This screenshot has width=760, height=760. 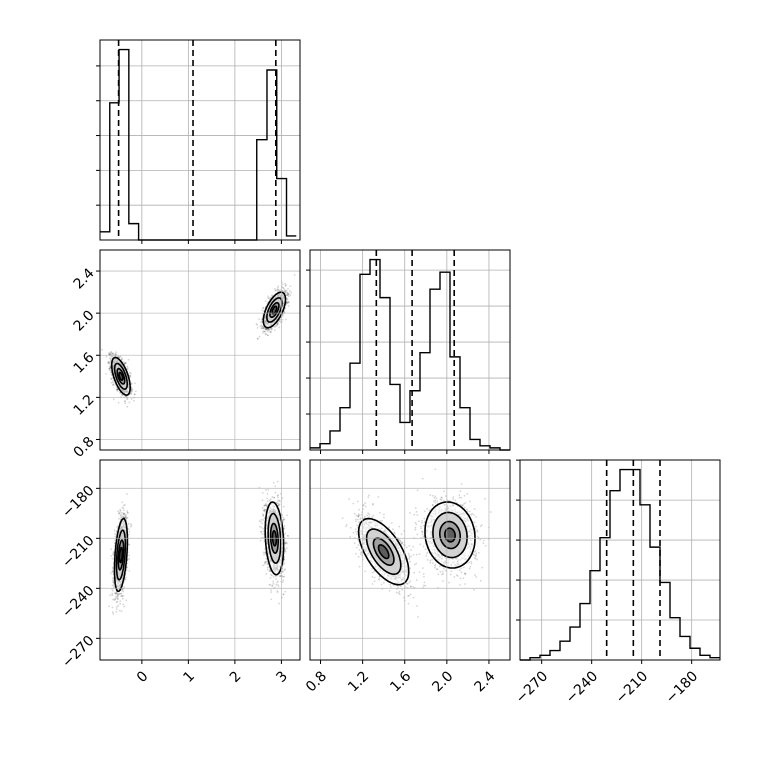 What do you see at coordinates (620, 560) in the screenshot?
I see `panel-frame` at bounding box center [620, 560].